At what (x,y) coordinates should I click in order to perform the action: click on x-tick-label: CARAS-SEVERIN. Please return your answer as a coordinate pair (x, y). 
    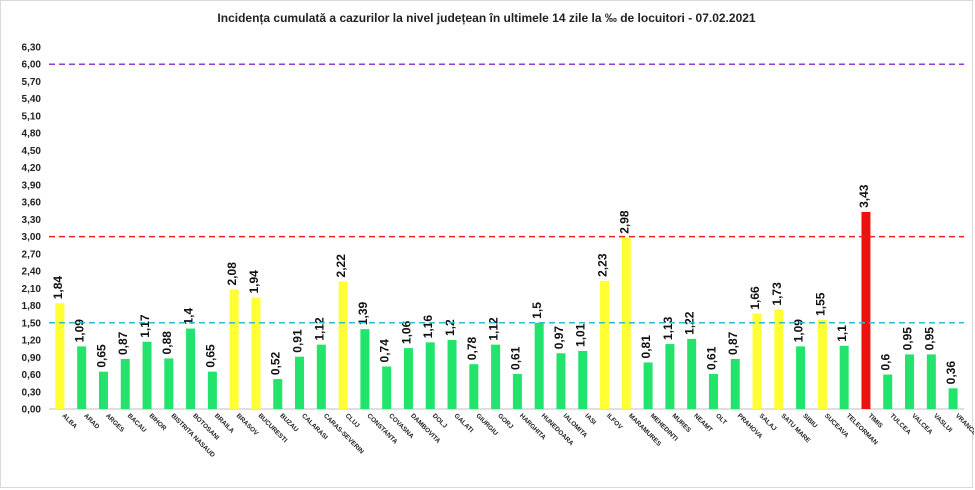
    Looking at the image, I should click on (343, 433).